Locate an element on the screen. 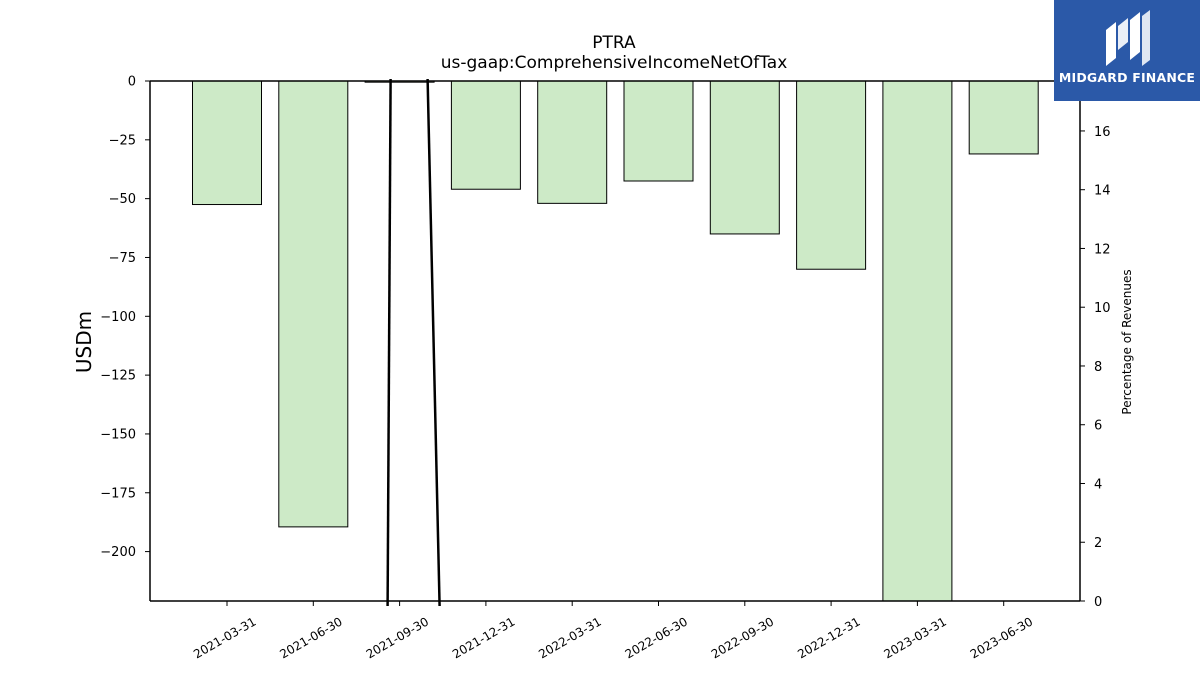  y-axis-ticks: 0 −25 −50 −75 −100 −125 −150 −175 −200 is located at coordinates (125, 317).